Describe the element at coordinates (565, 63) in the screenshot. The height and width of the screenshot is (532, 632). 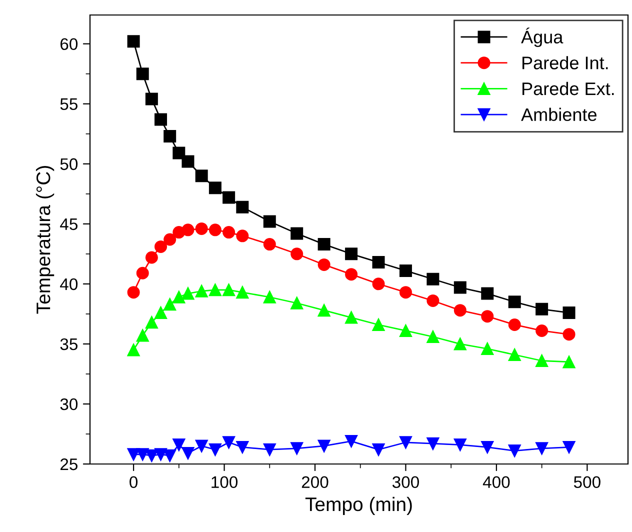
I see `legend-label: Parede Int.` at that location.